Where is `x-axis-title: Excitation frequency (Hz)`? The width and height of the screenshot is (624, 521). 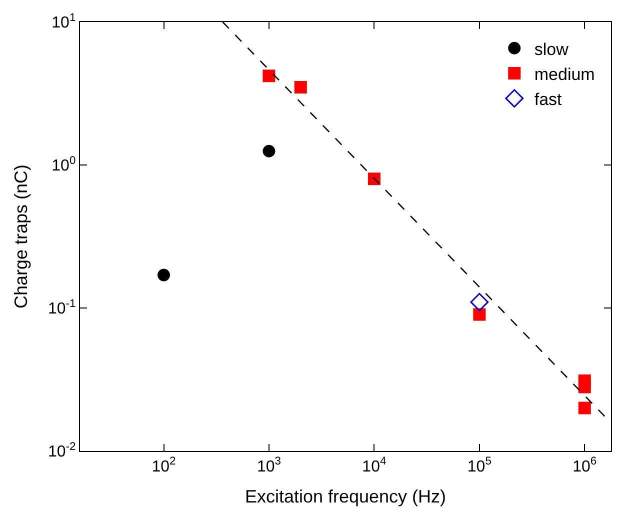 x-axis-title: Excitation frequency (Hz) is located at coordinates (345, 496).